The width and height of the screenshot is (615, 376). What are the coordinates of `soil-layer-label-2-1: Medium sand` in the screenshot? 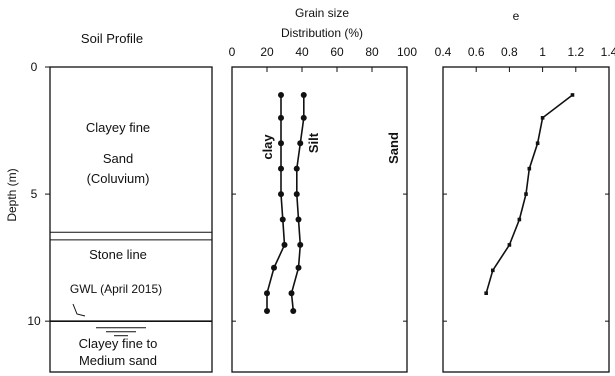 It's located at (118, 360).